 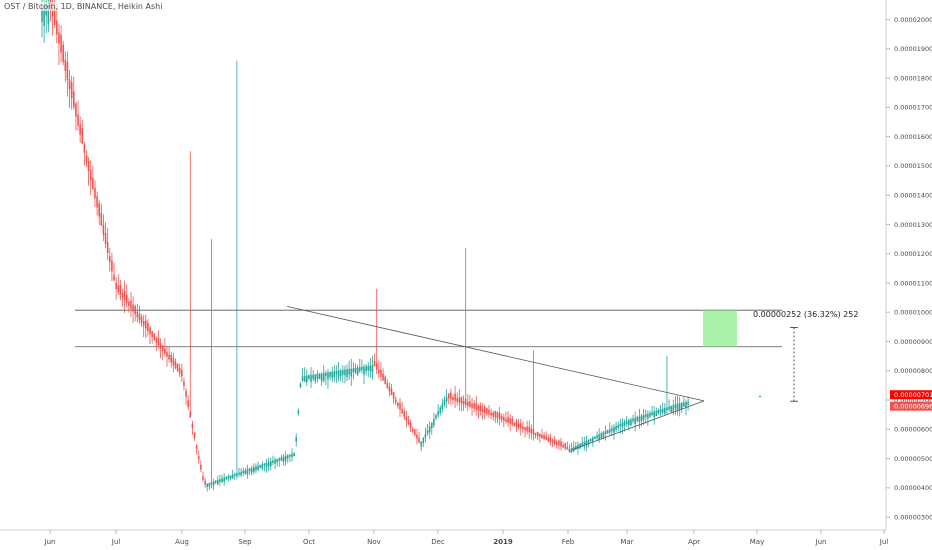 I want to click on time-tick-label: Oct, so click(x=309, y=542).